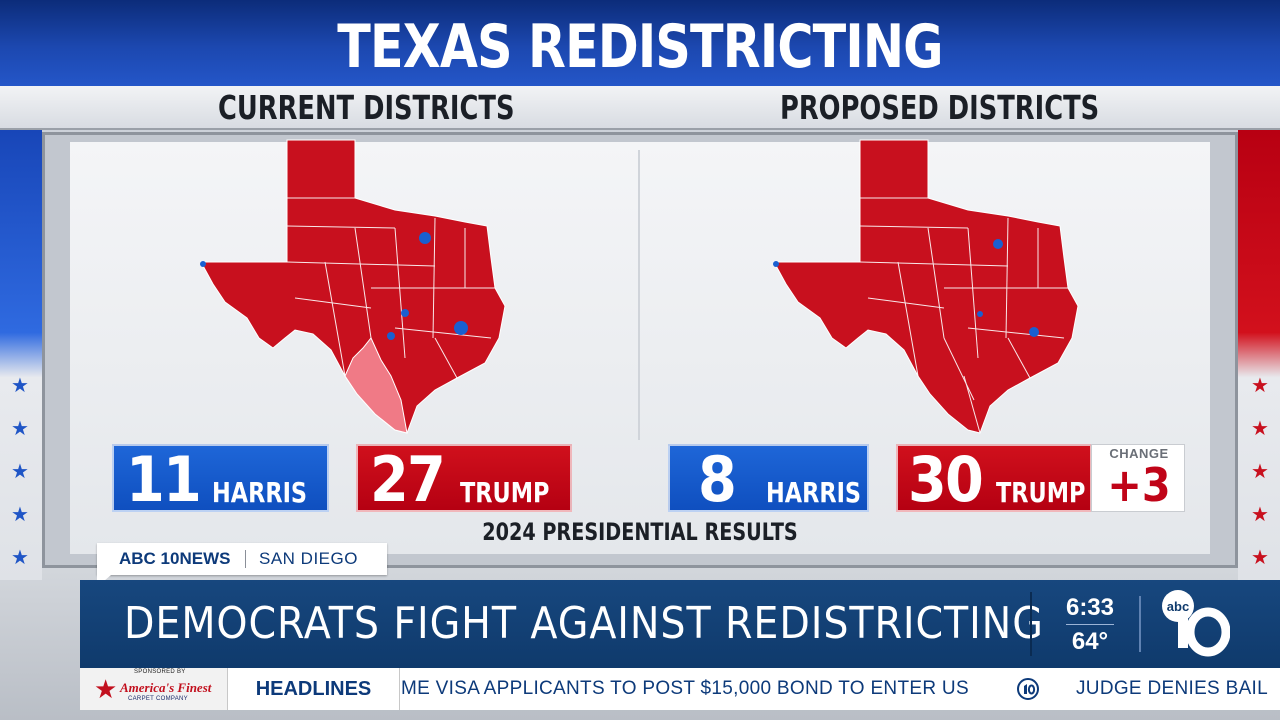 Image resolution: width=1280 pixels, height=720 pixels. Describe the element at coordinates (166, 687) in the screenshot. I see `sponsor-name: America's Finest` at that location.